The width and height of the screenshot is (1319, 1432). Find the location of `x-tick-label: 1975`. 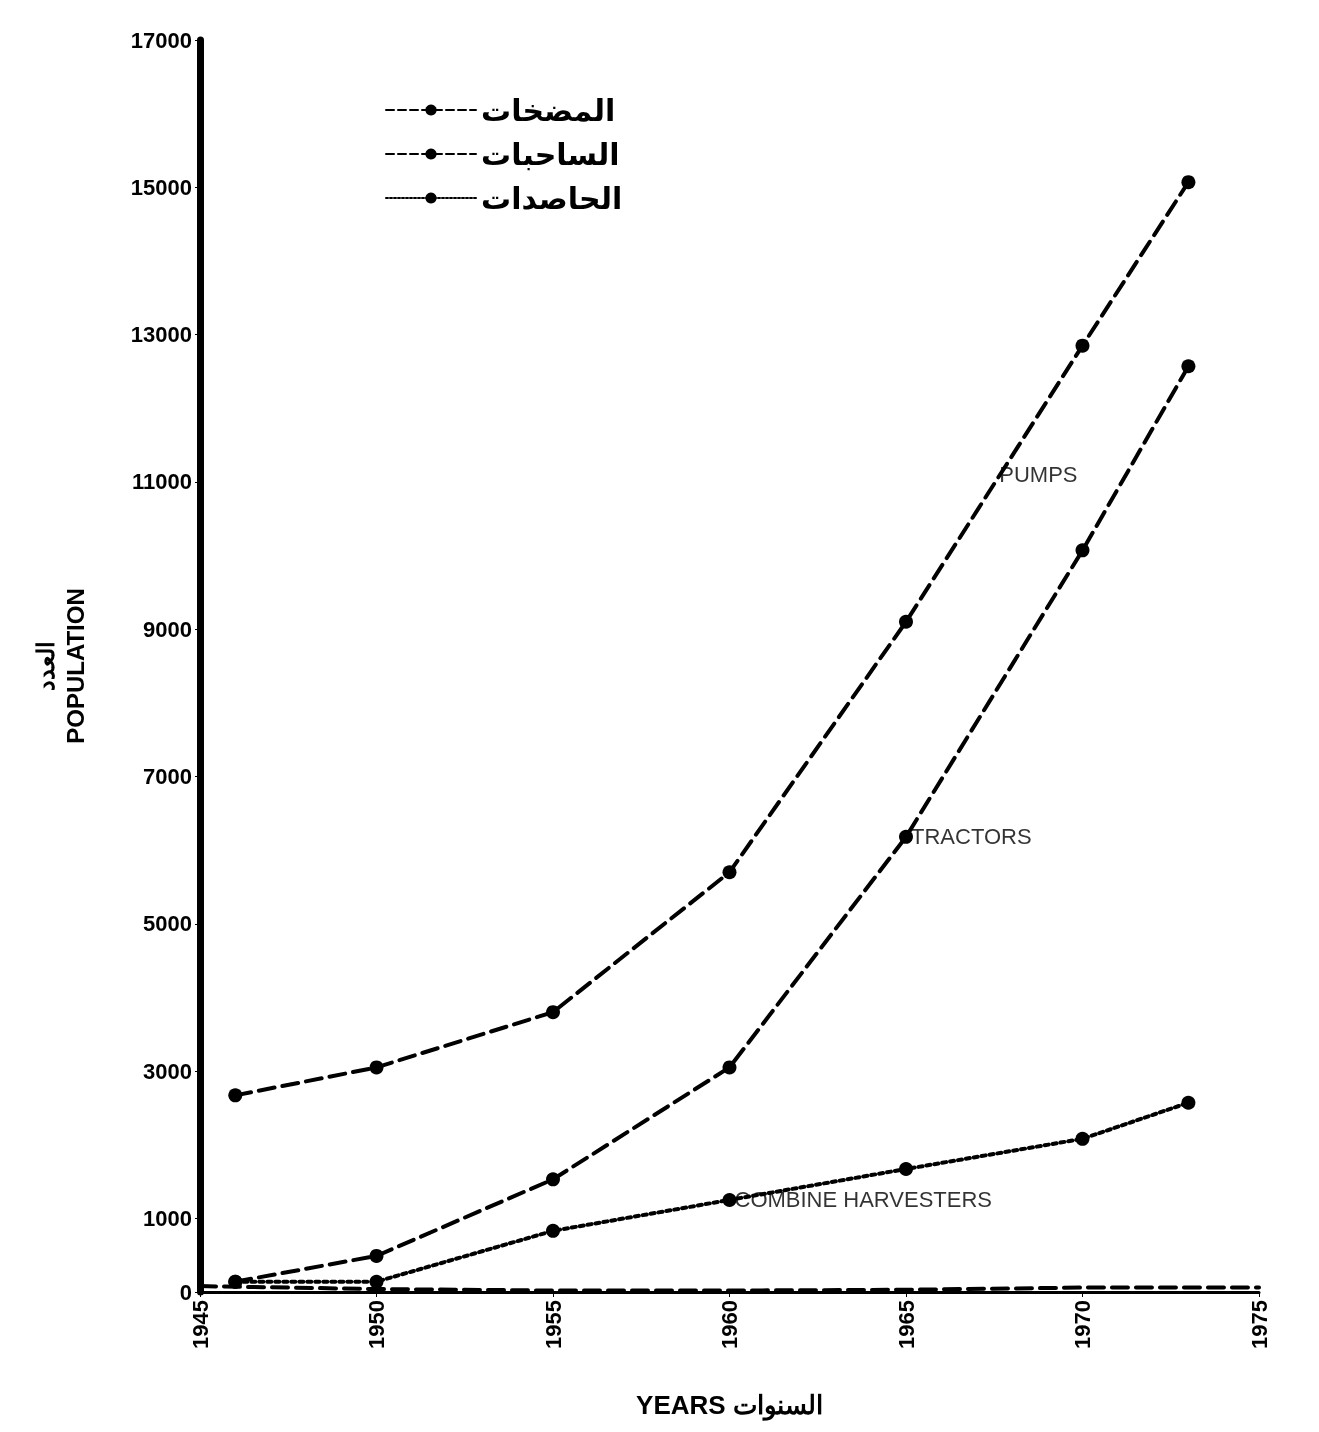

x-tick-label: 1975 is located at coordinates (1259, 1324).